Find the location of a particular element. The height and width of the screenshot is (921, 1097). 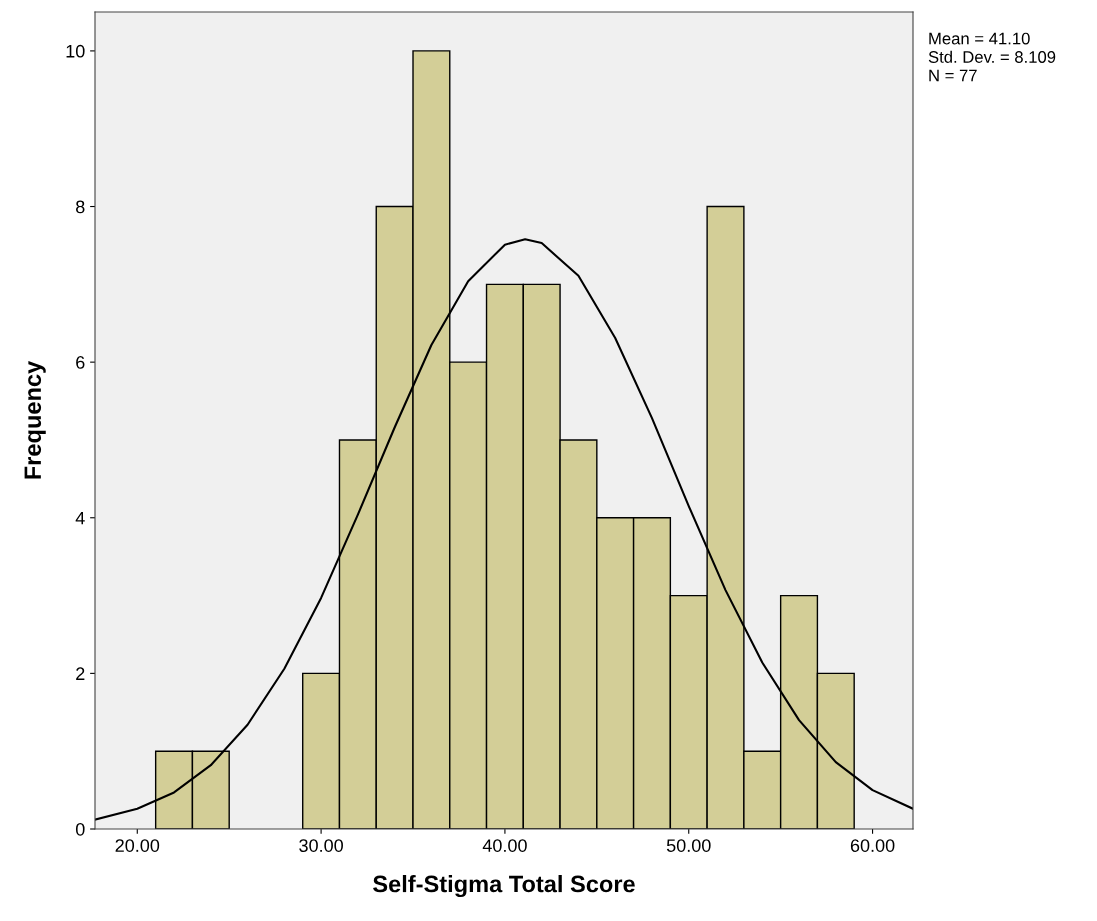

y-tick-label: 2 is located at coordinates (80, 673).